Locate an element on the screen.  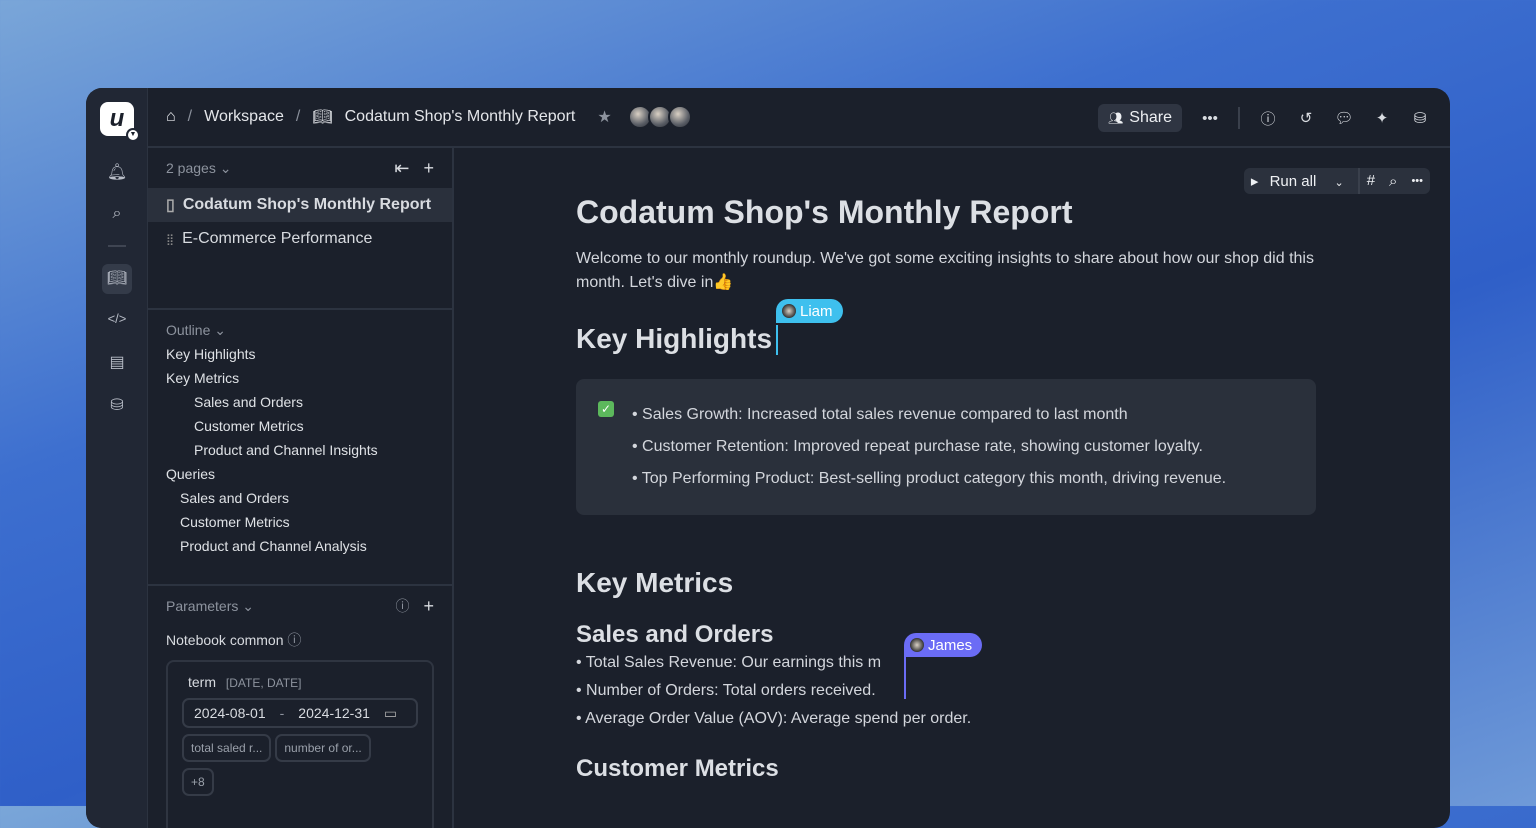
history-icon: ↺ is located at coordinates (1306, 118).